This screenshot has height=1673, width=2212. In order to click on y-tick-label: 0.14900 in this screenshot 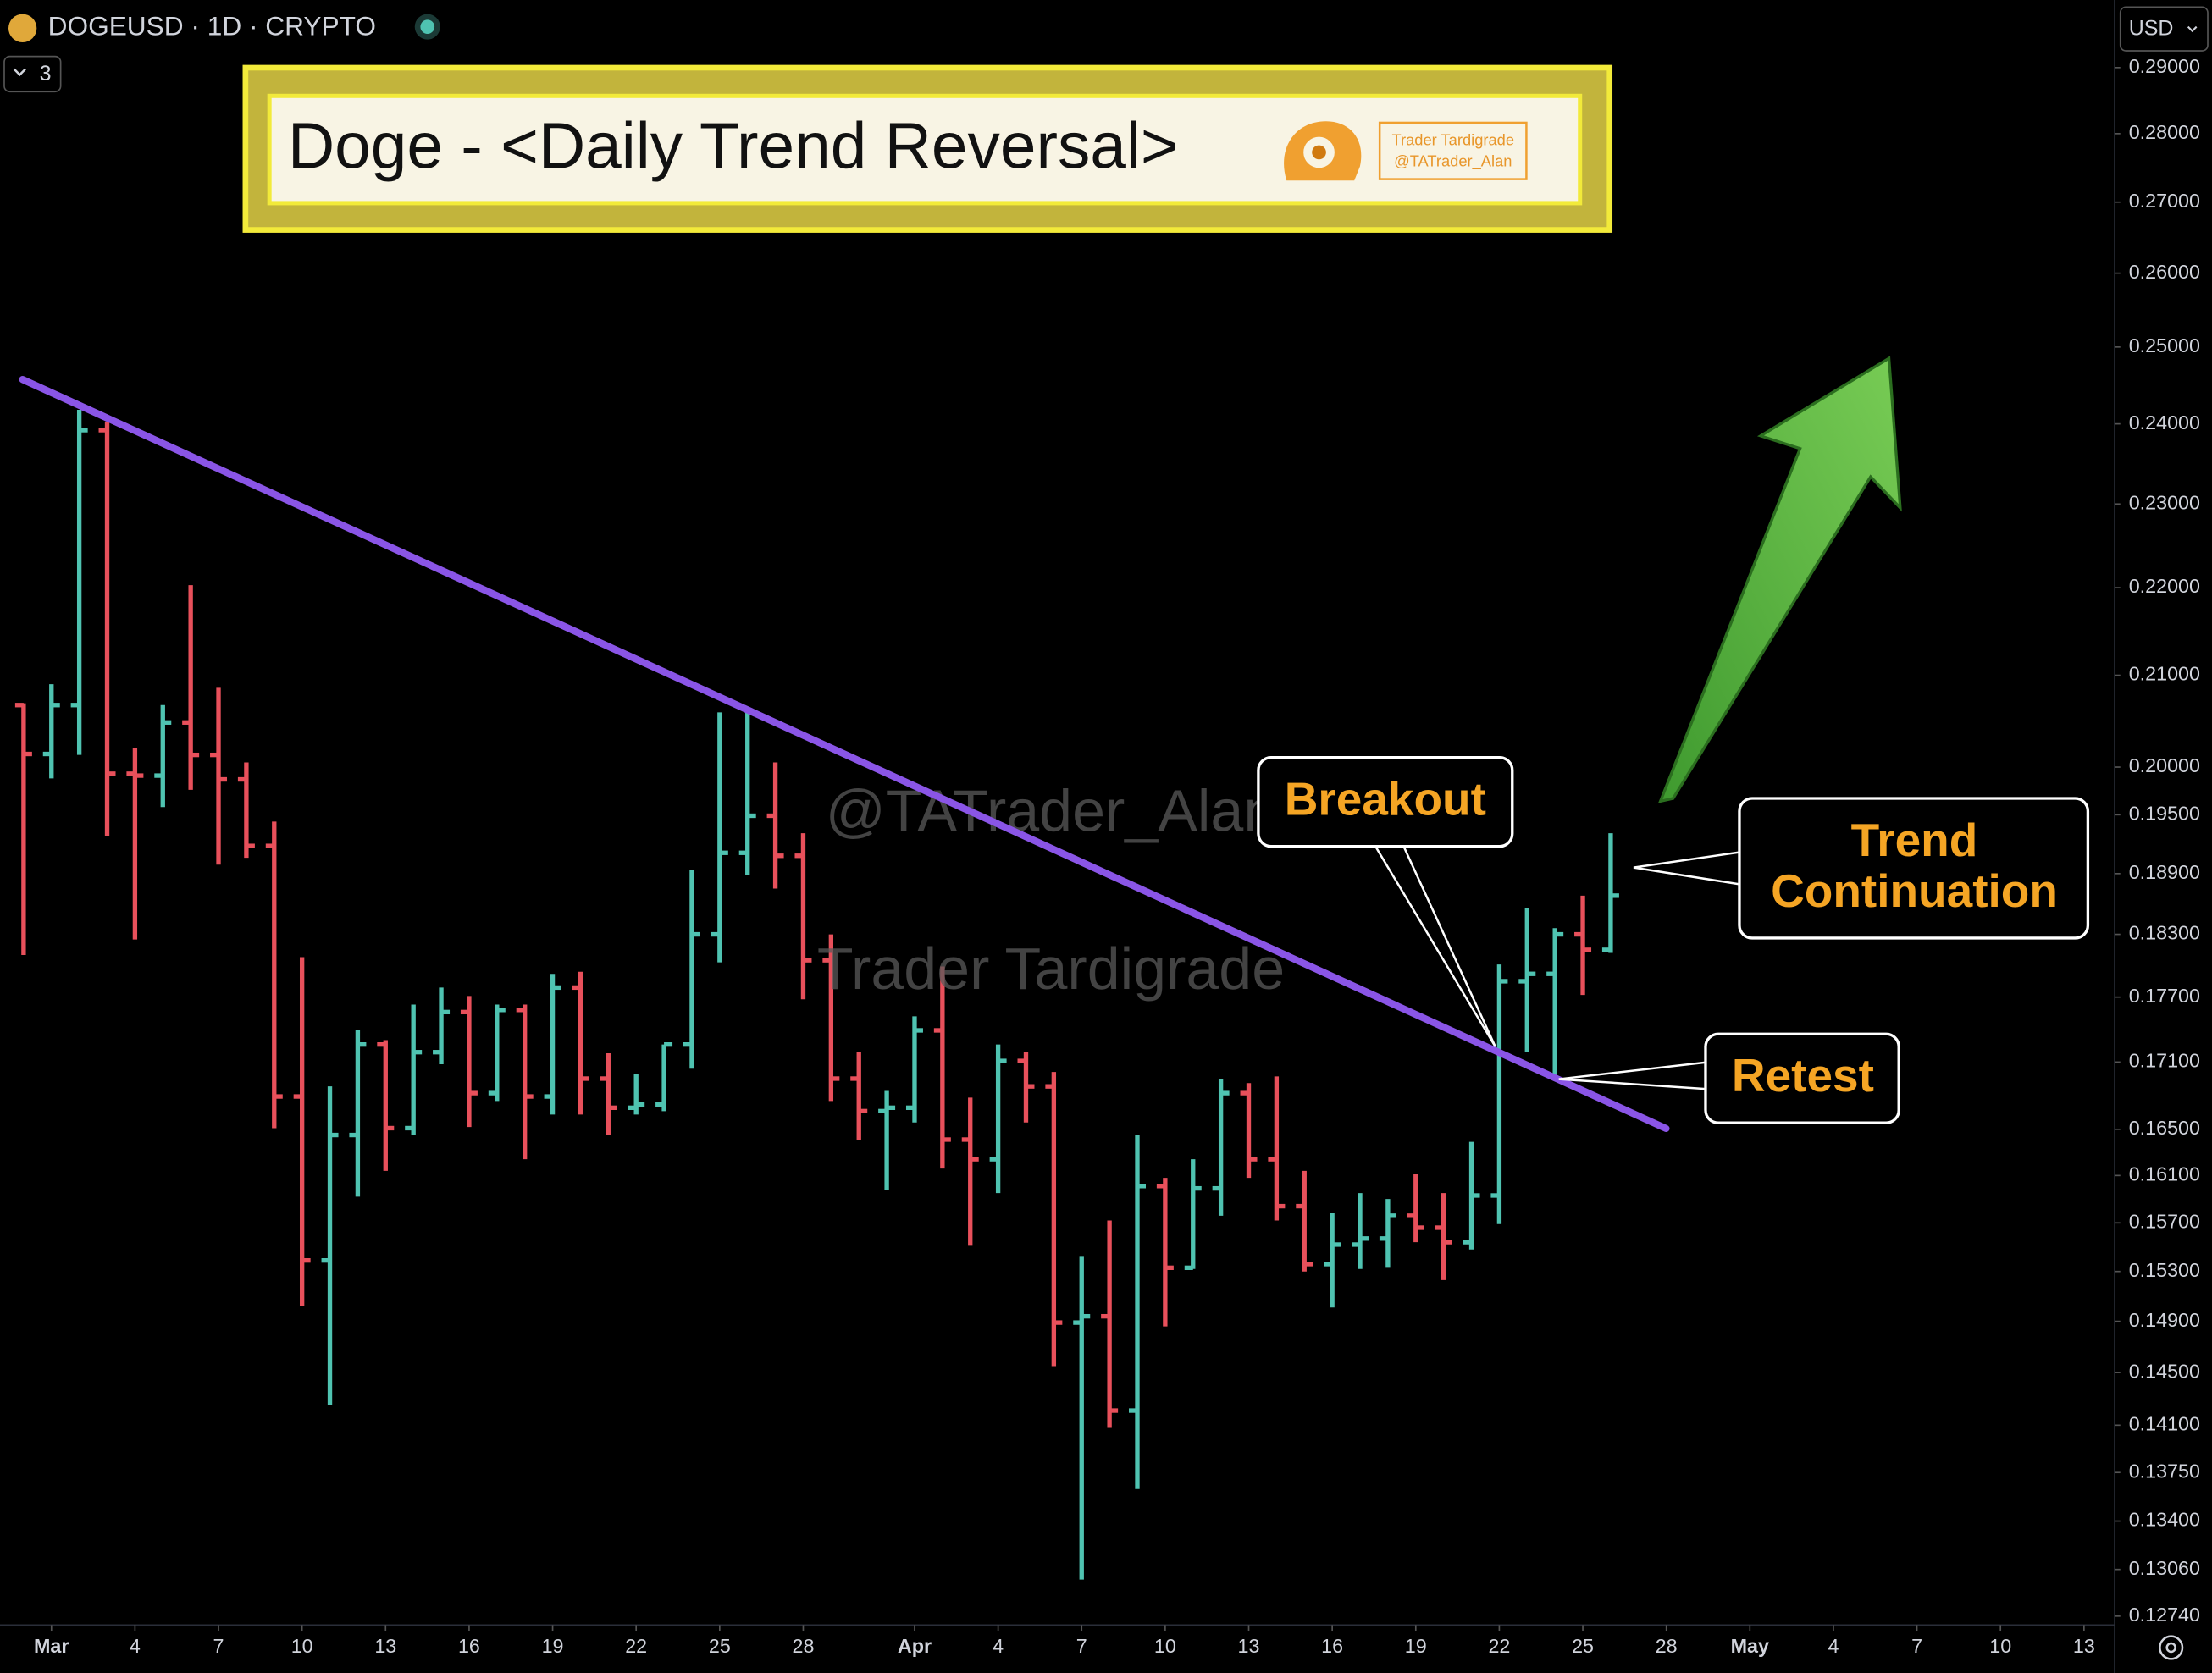, I will do `click(2164, 1320)`.